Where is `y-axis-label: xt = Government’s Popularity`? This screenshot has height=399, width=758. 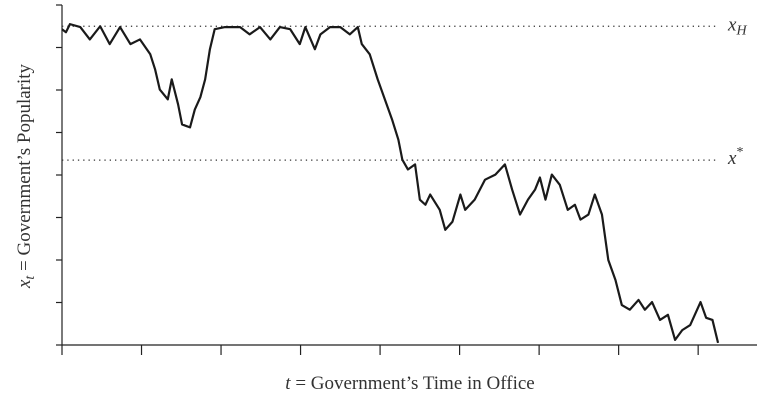
y-axis-label: xt = Government’s Popularity is located at coordinates (26, 176).